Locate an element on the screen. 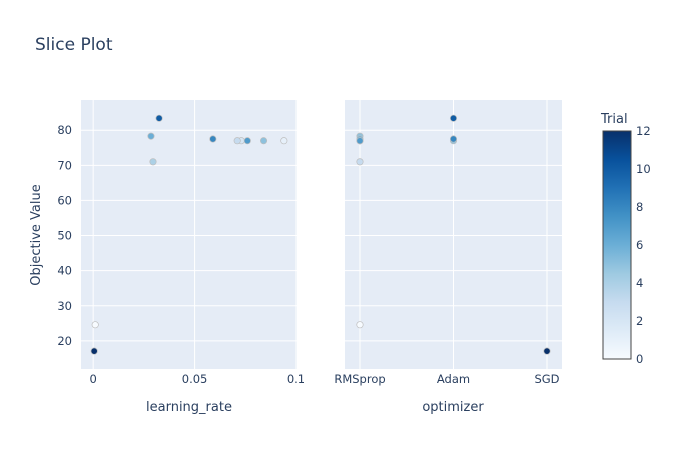  colorbar-tick-label: 10 is located at coordinates (643, 169).